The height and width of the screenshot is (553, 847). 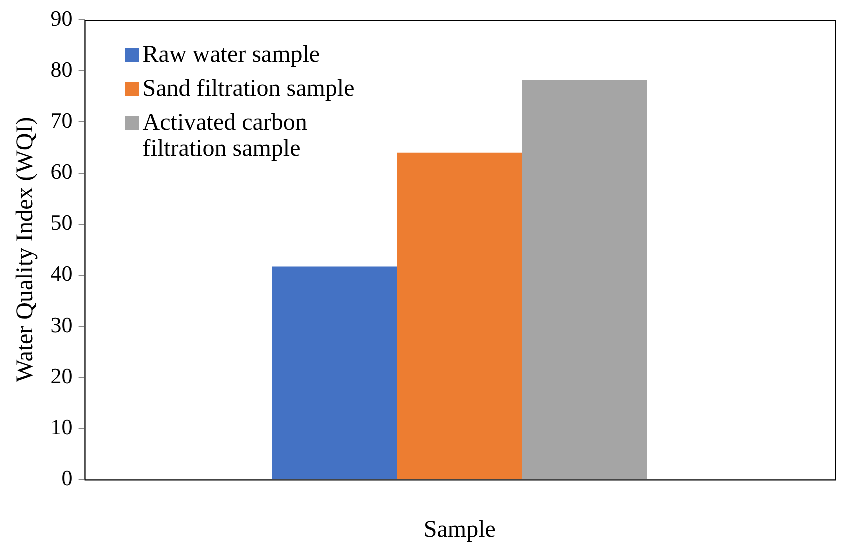 I want to click on y-tick-label: 60, so click(x=61, y=171).